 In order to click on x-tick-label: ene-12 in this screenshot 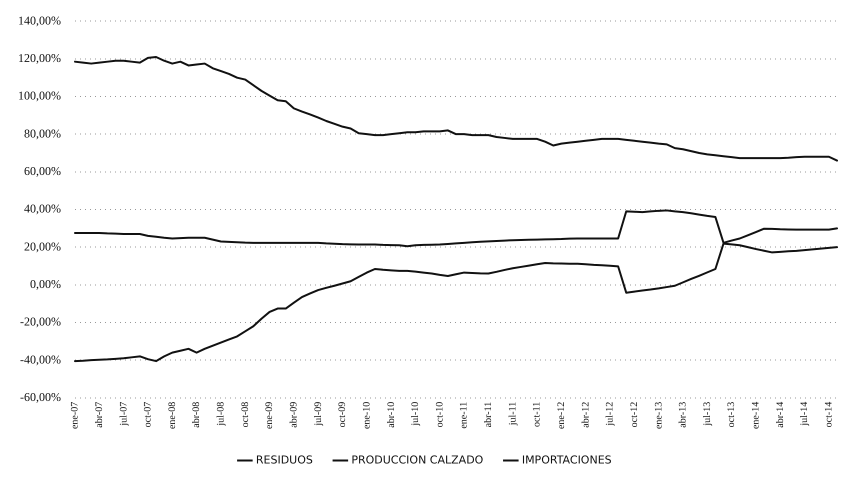, I will do `click(562, 416)`.